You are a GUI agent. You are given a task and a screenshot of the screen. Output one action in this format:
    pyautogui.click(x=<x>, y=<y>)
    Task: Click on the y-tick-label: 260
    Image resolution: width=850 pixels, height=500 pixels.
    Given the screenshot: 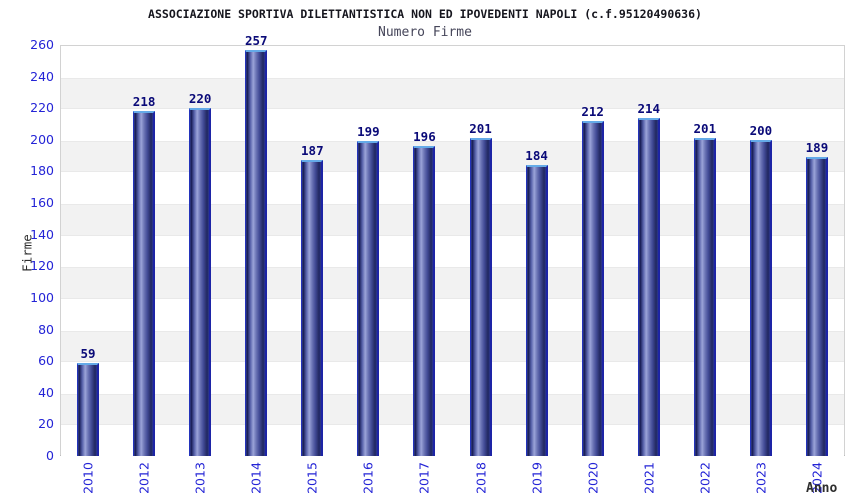 What is the action you would take?
    pyautogui.click(x=42, y=44)
    